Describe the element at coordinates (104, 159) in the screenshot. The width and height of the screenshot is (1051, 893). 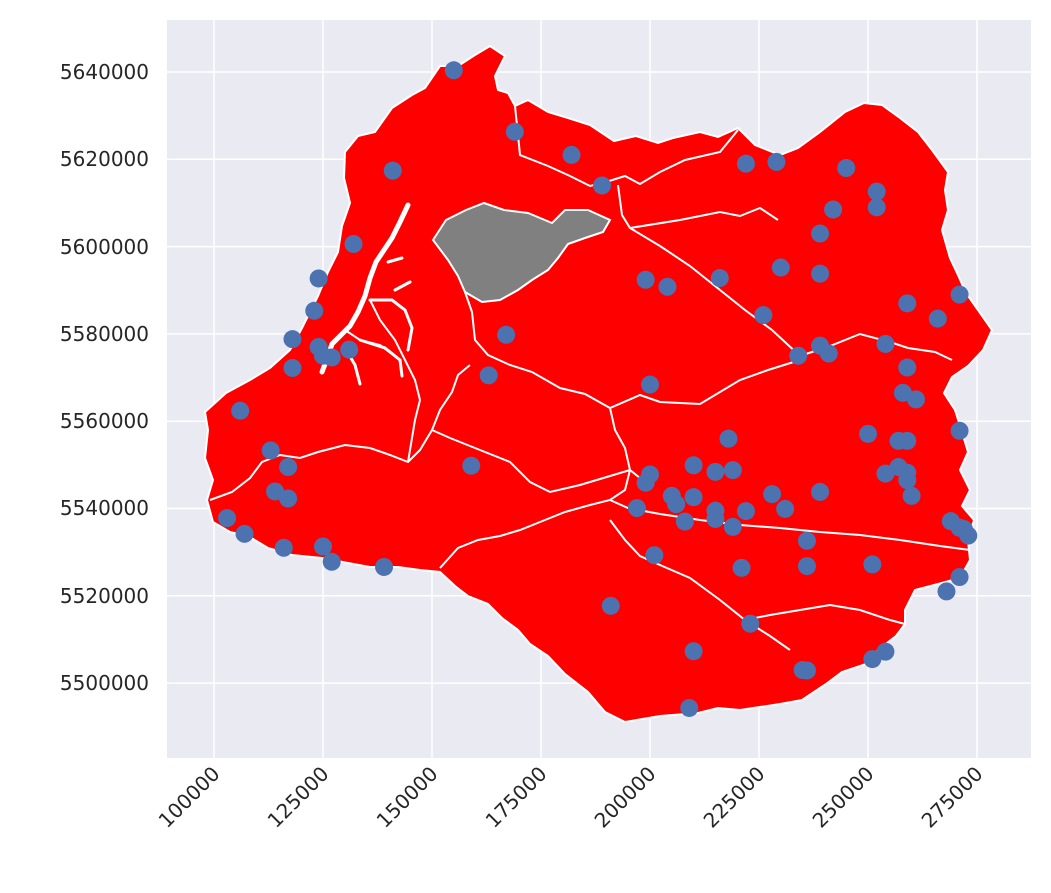
I see `y-tick-label: 5620000` at that location.